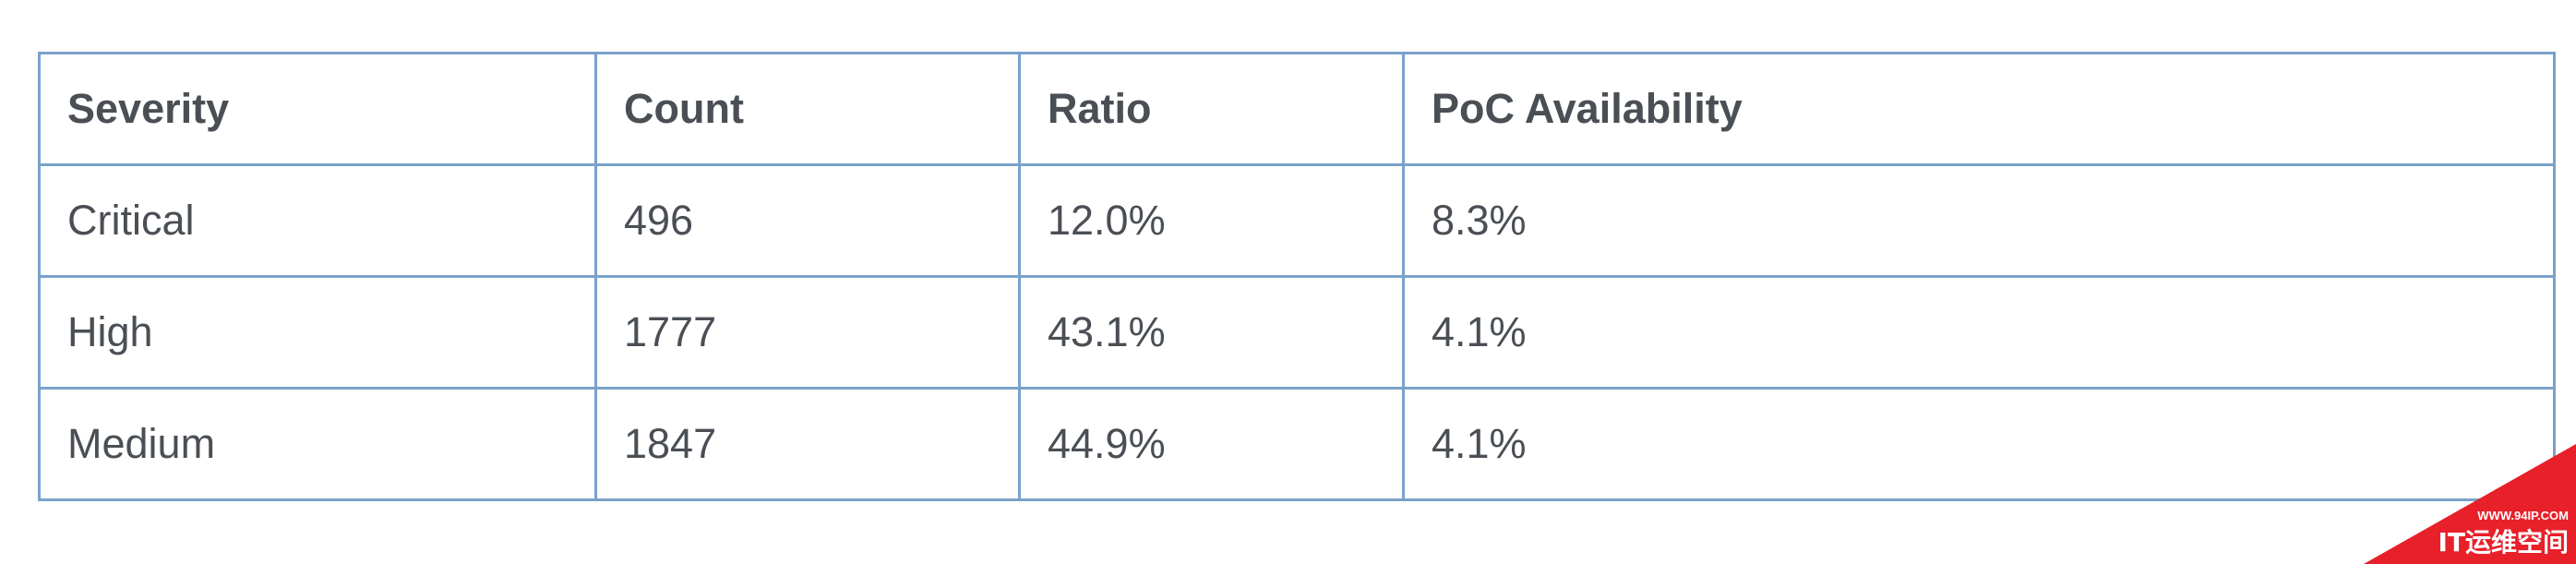  I want to click on cell-poc-availability: 8.3%, so click(1979, 220).